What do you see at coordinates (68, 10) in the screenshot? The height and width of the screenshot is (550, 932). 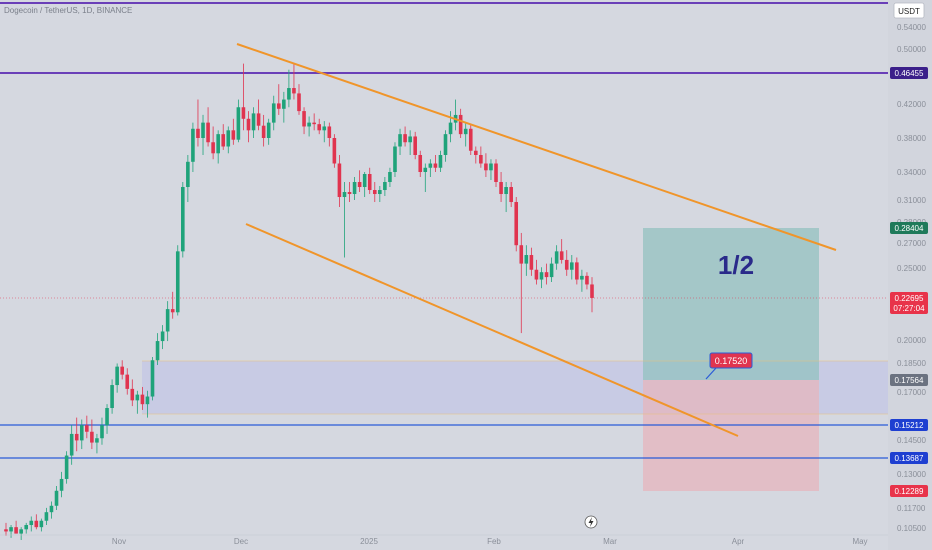 I see `symbol-title: Dogecoin / TetherUS, 1D, BINANCE` at bounding box center [68, 10].